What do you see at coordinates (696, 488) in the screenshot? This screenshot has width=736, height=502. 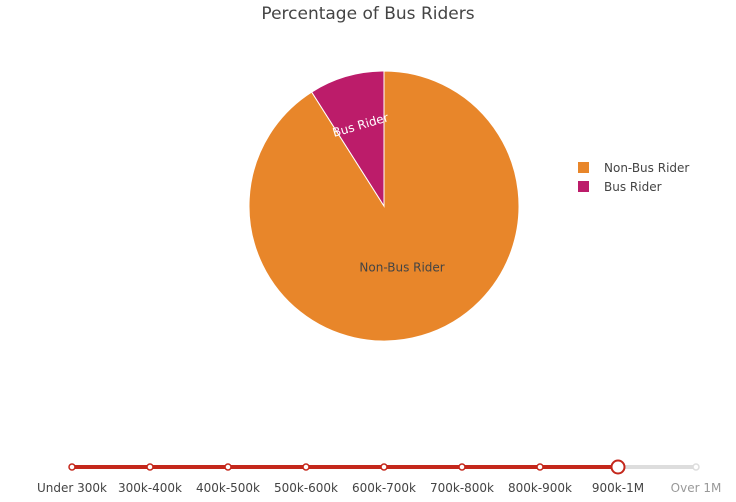 I see `slider-step-label: Over 1M` at bounding box center [696, 488].